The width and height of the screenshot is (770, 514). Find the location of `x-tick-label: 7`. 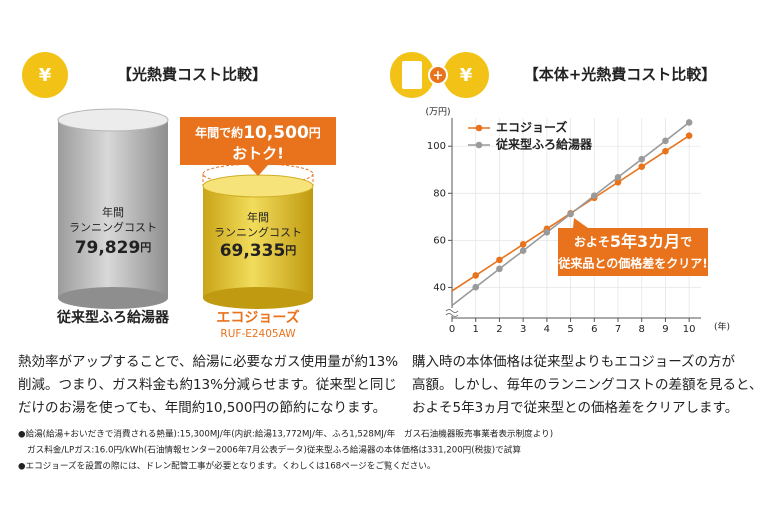

x-tick-label: 7 is located at coordinates (618, 329).